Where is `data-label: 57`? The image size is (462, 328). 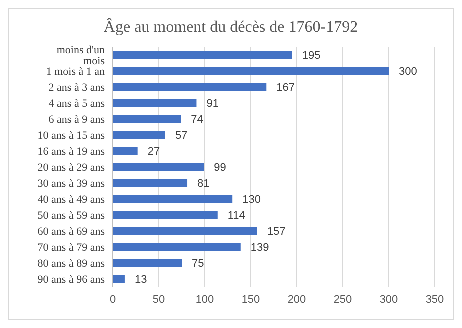
data-label: 57 is located at coordinates (181, 136).